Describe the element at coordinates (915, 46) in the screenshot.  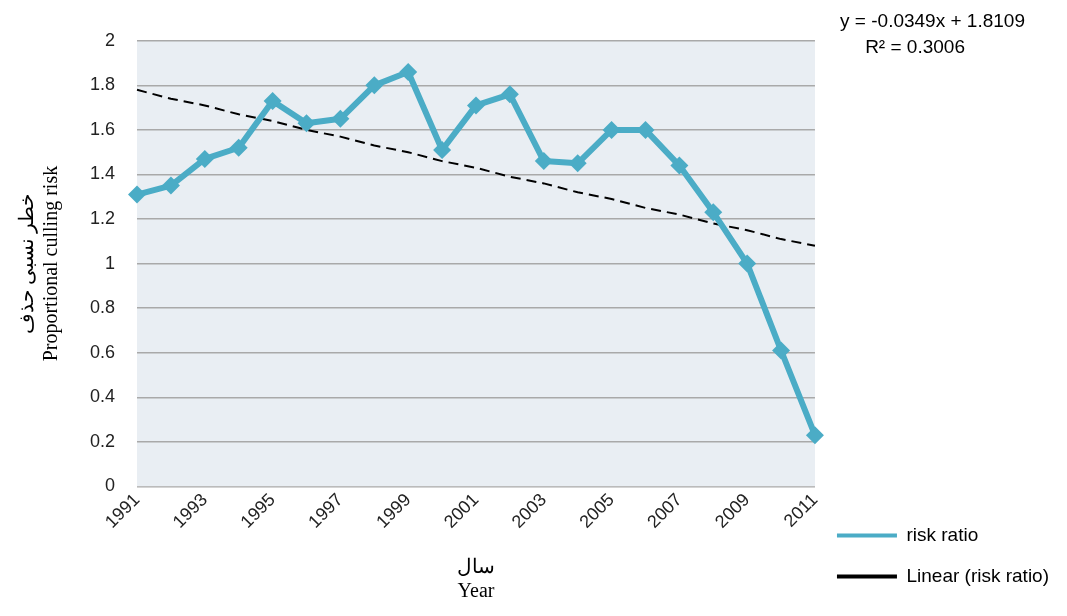
I see `text: R² = 0.3006` at that location.